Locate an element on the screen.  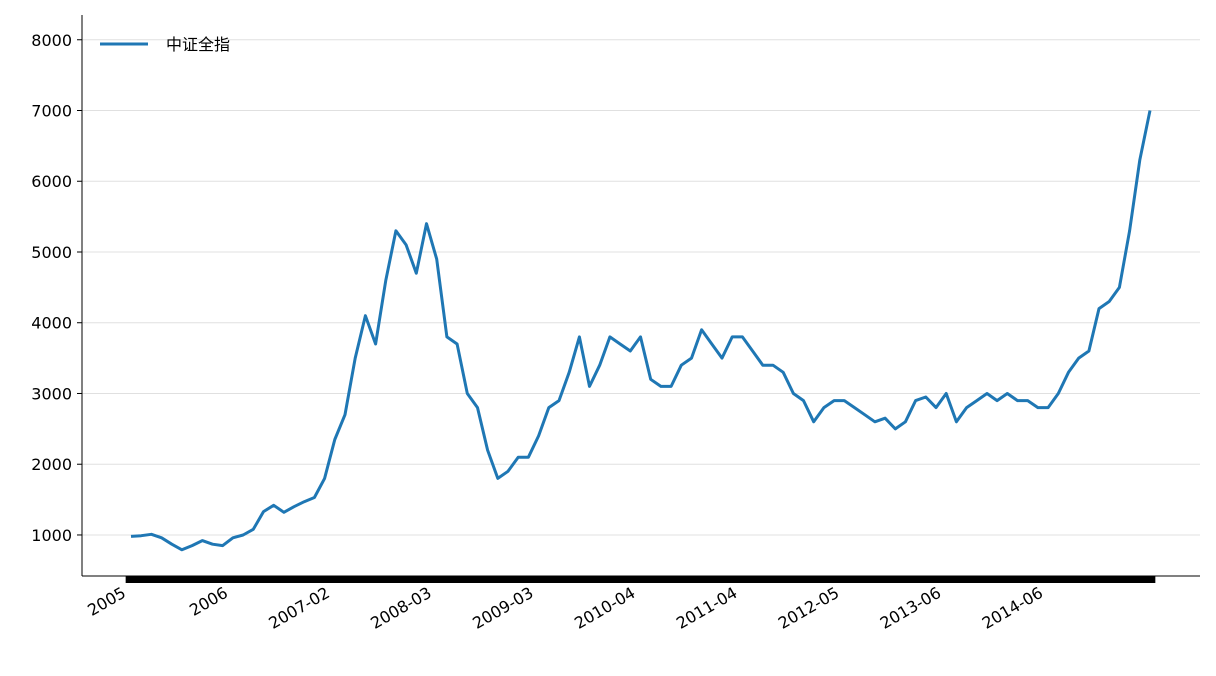
x-tick-label: 2009-03 is located at coordinates (502, 608).